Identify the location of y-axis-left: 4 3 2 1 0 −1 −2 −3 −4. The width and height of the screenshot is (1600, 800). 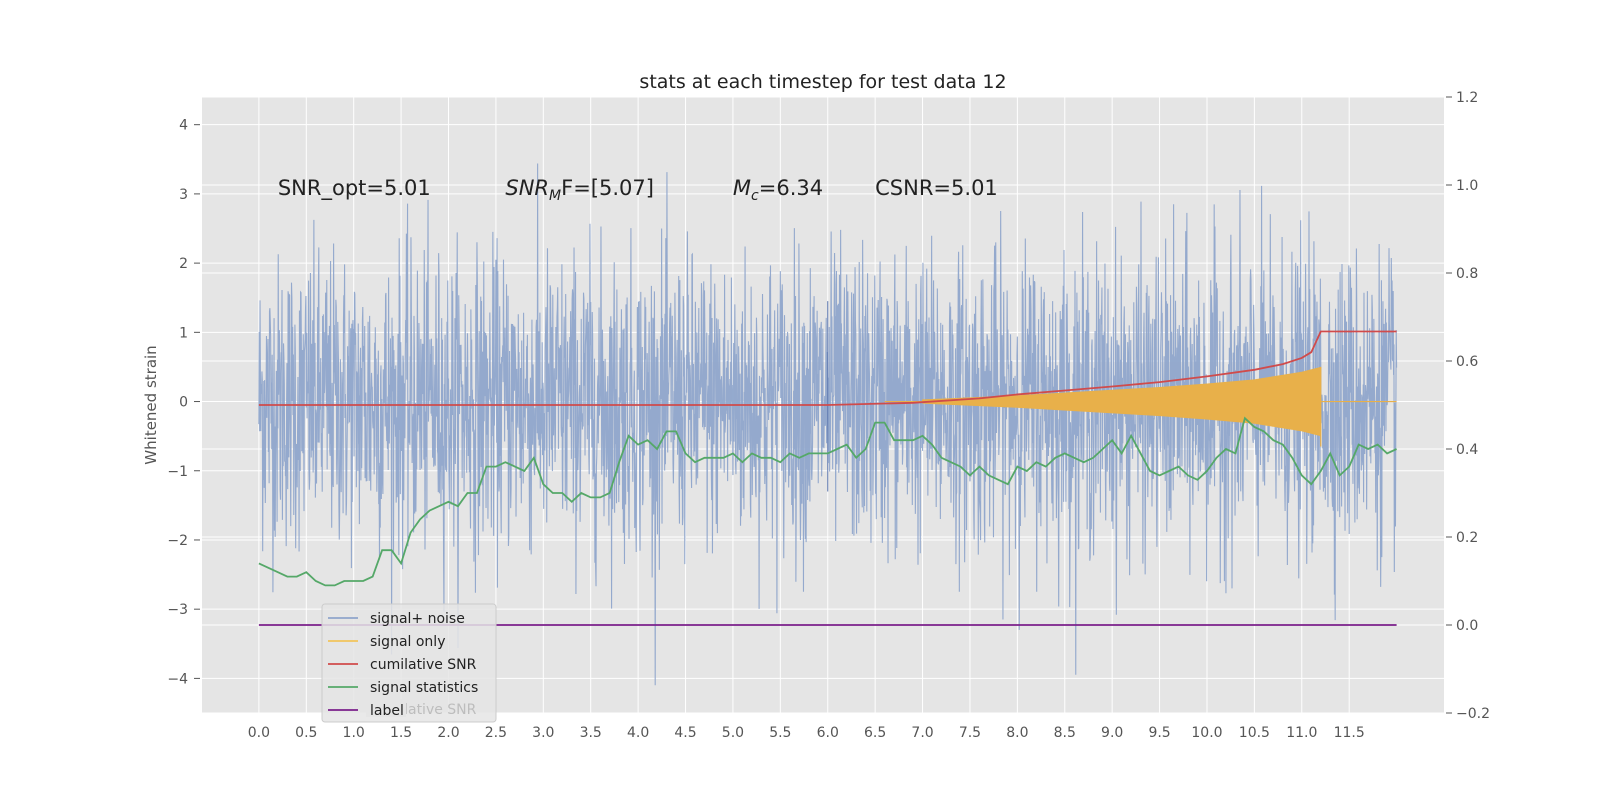
(183, 402).